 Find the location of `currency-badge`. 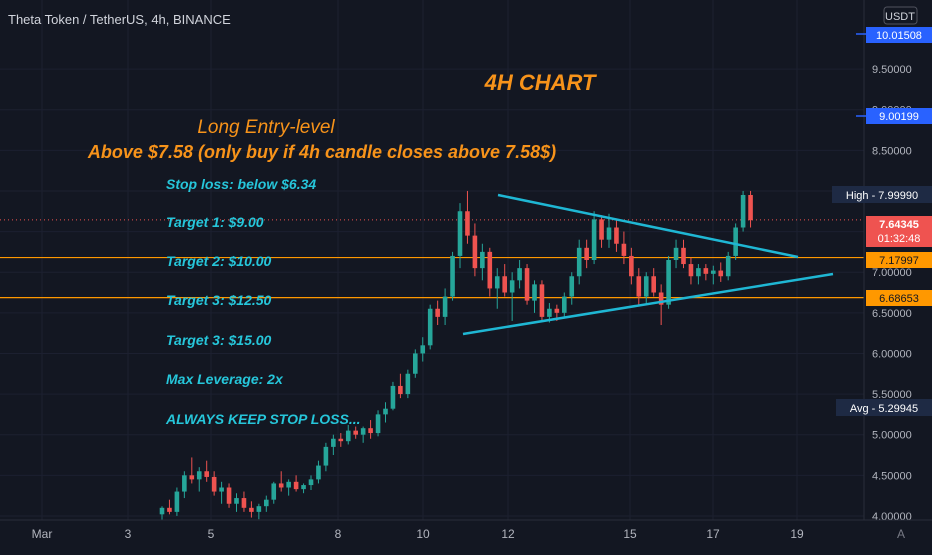

currency-badge is located at coordinates (900, 15).